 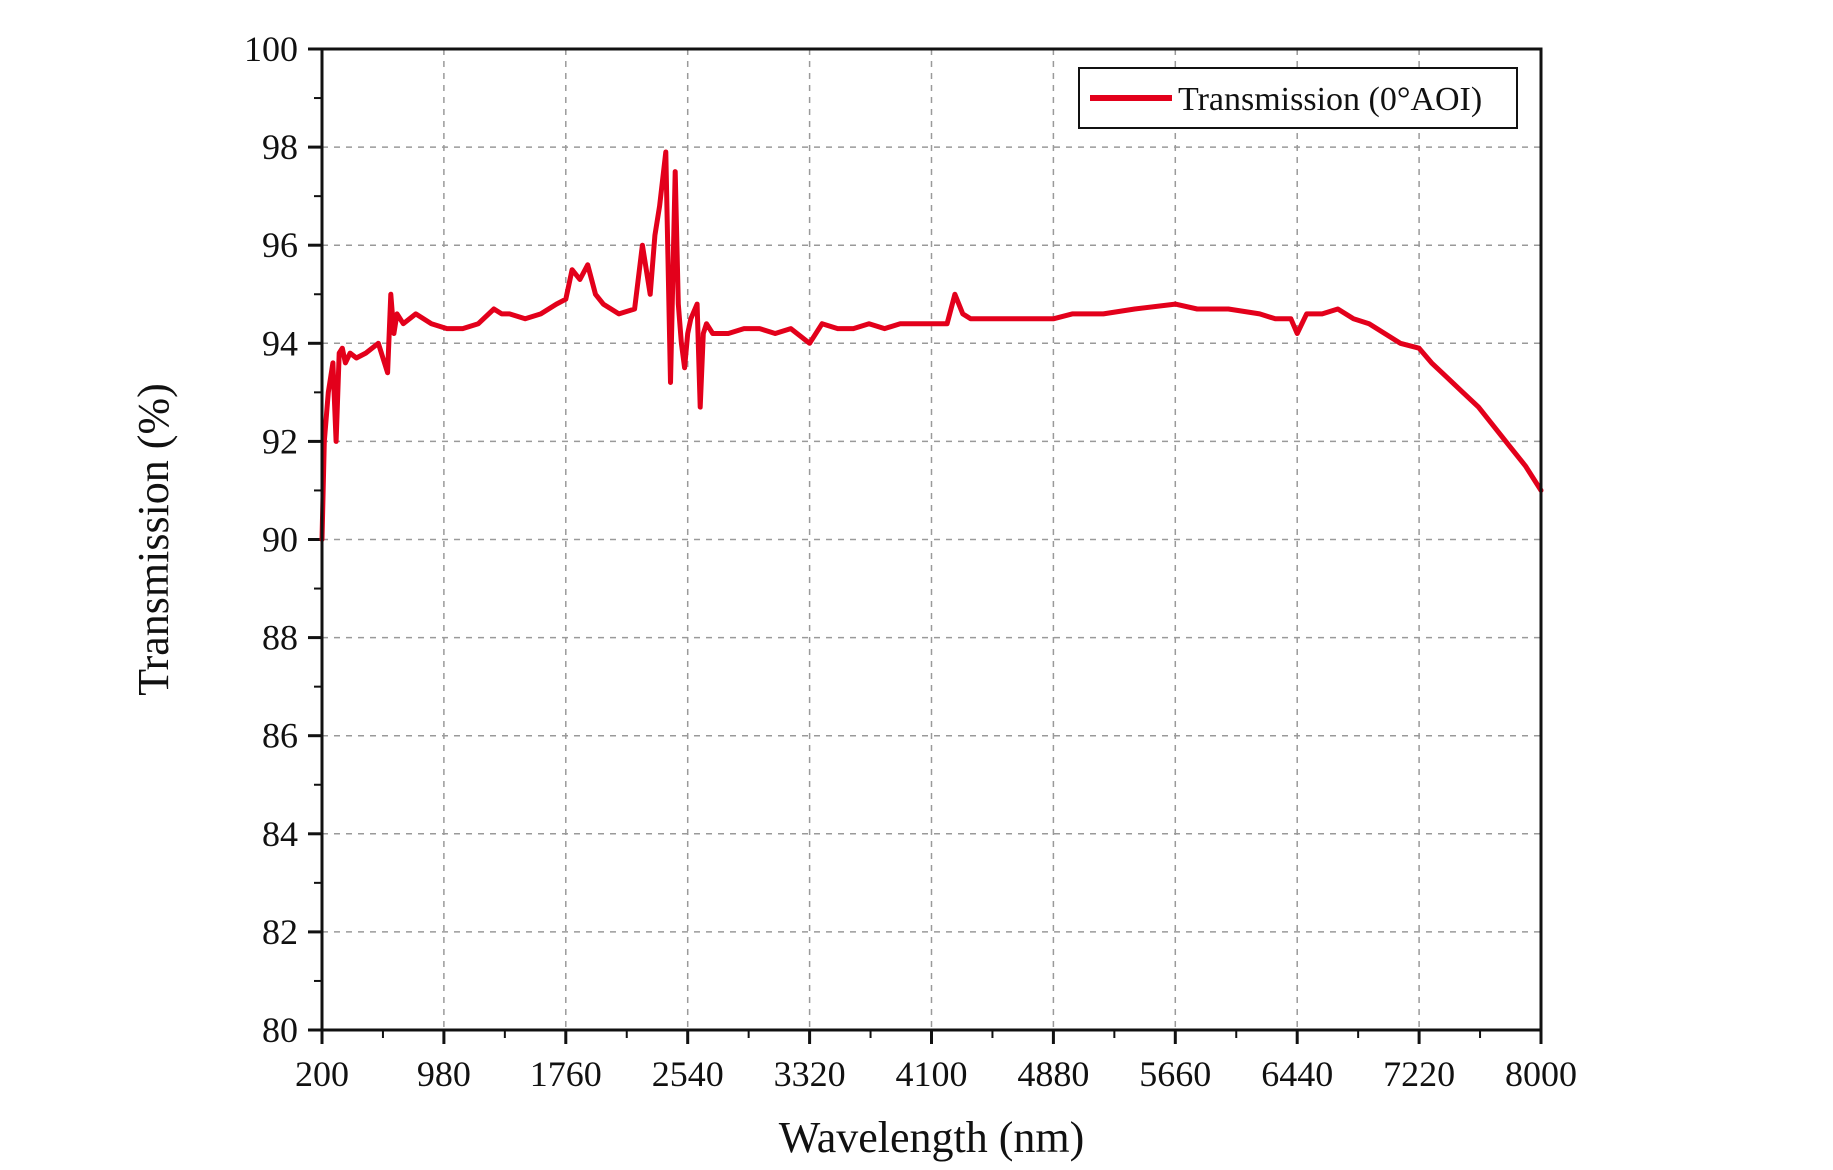 I want to click on y-tick-label: 92, so click(x=280, y=441).